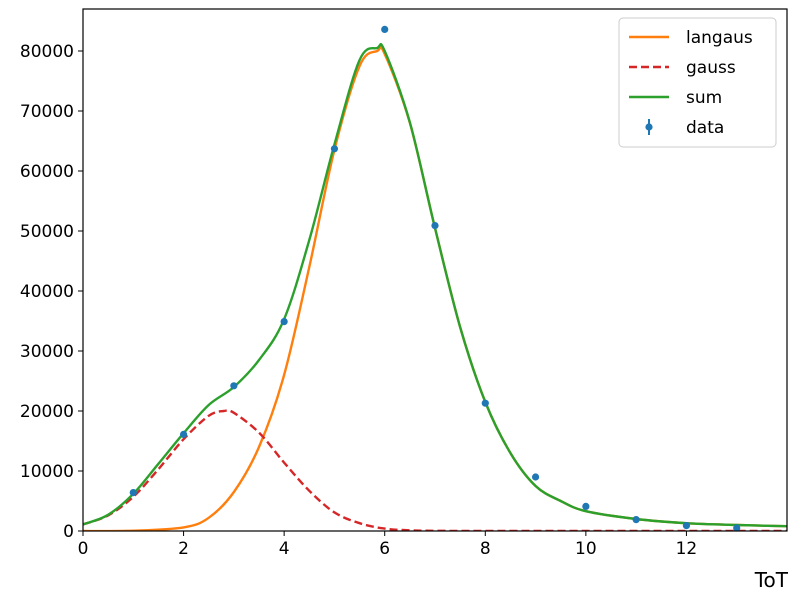 This screenshot has width=796, height=597. Describe the element at coordinates (704, 98) in the screenshot. I see `sum-legend-label: sum` at that location.